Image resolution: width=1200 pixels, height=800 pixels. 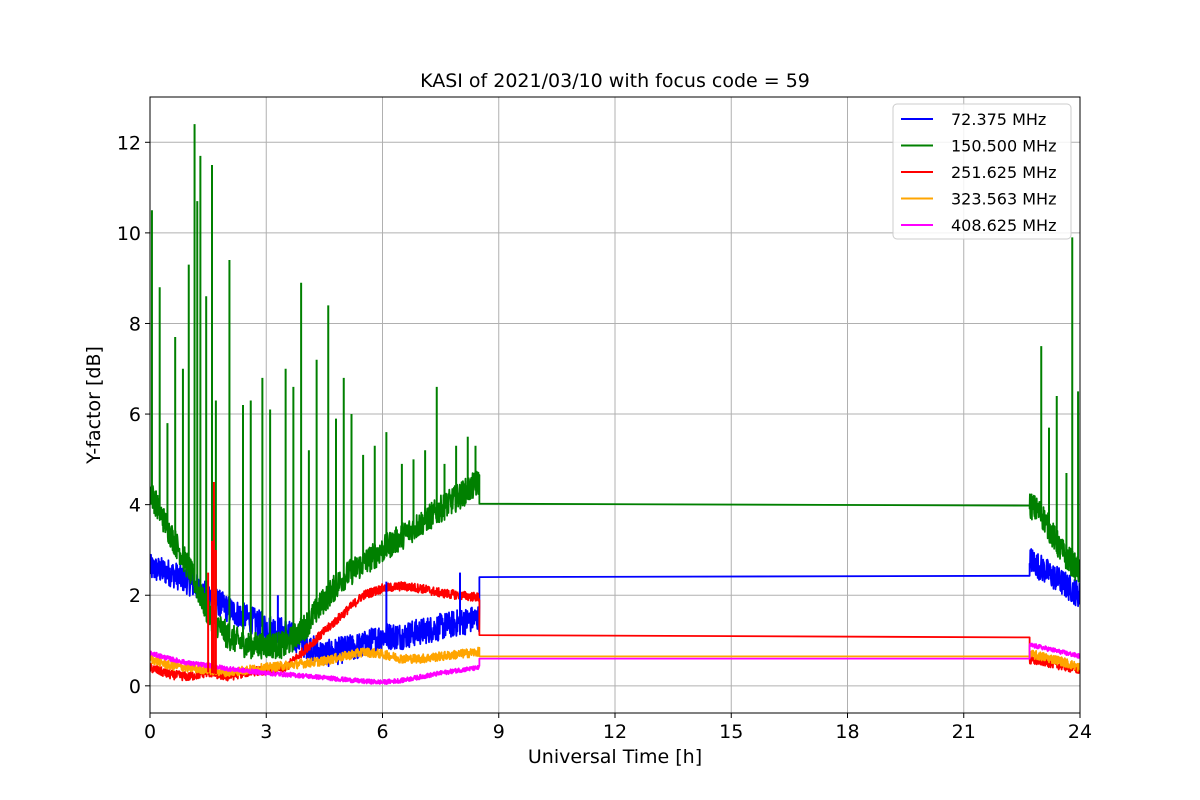 What do you see at coordinates (1003, 172) in the screenshot?
I see `legend-label: 251.625 MHz` at bounding box center [1003, 172].